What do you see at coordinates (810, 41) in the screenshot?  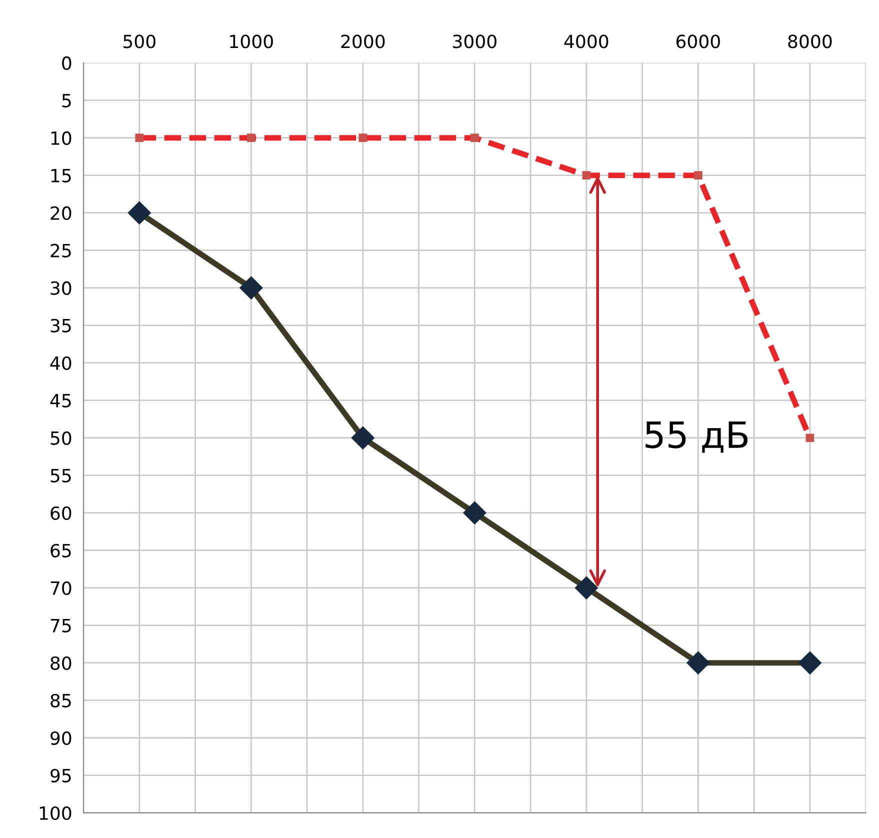 I see `x-tick-label: 8000` at bounding box center [810, 41].